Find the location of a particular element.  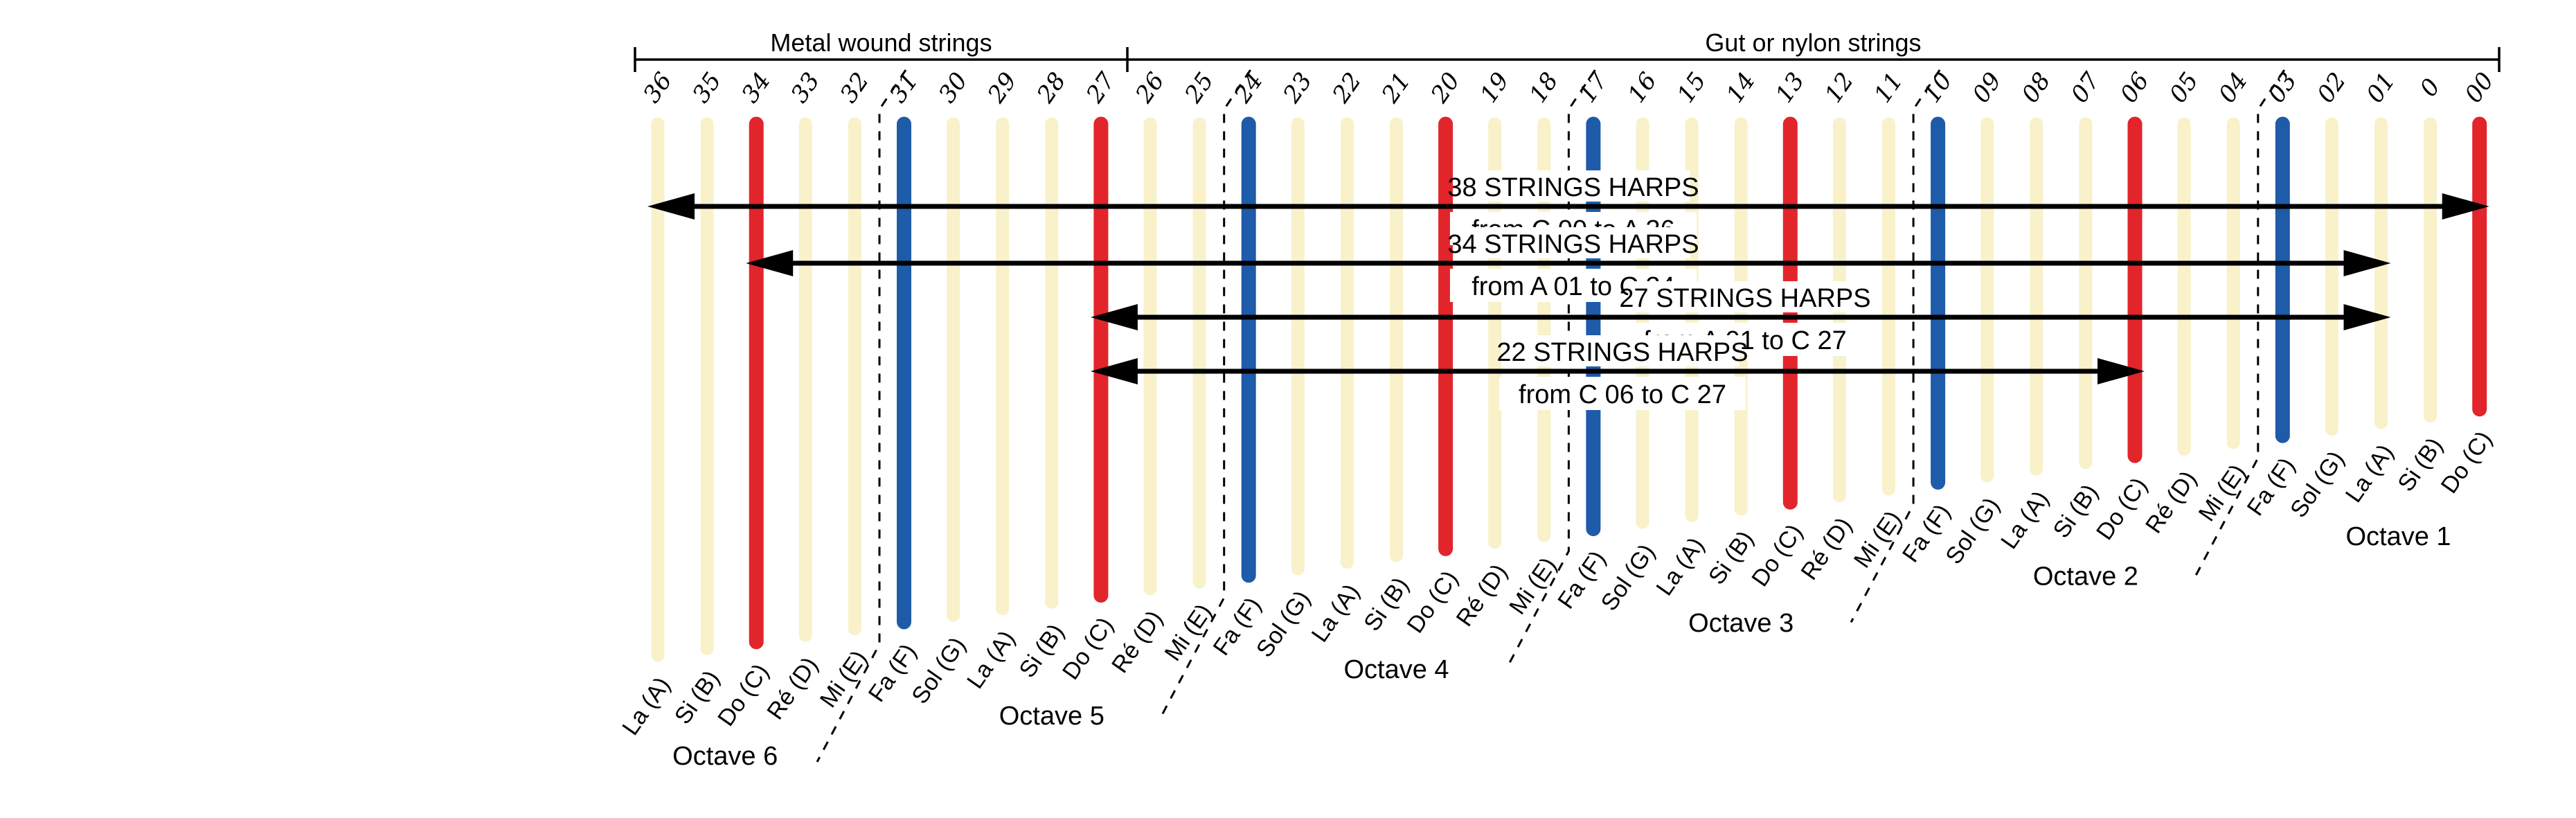

string-number-02: 02 is located at coordinates (2332, 87).